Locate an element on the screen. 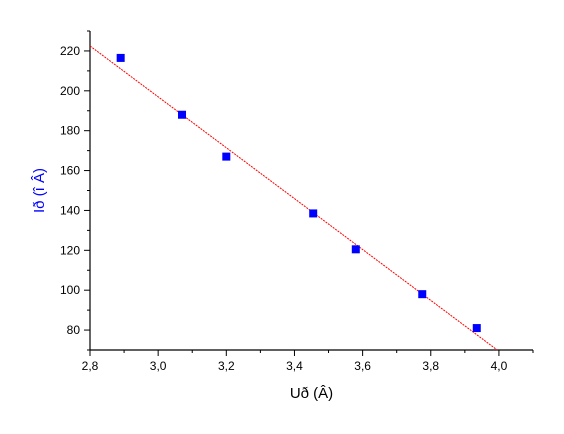 The image size is (564, 434). y-tick-label: 140 is located at coordinates (70, 210).